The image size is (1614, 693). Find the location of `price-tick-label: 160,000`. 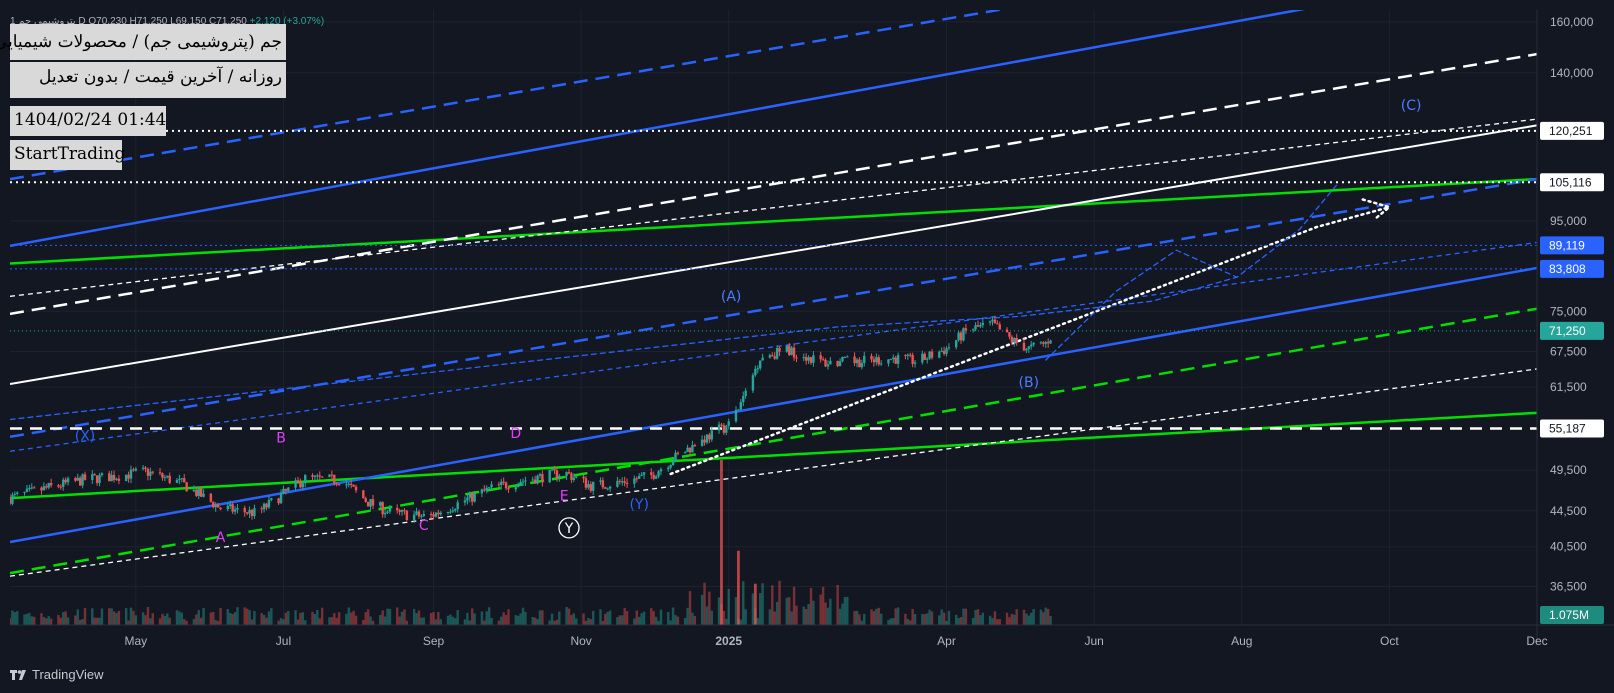

price-tick-label: 160,000 is located at coordinates (1572, 22).